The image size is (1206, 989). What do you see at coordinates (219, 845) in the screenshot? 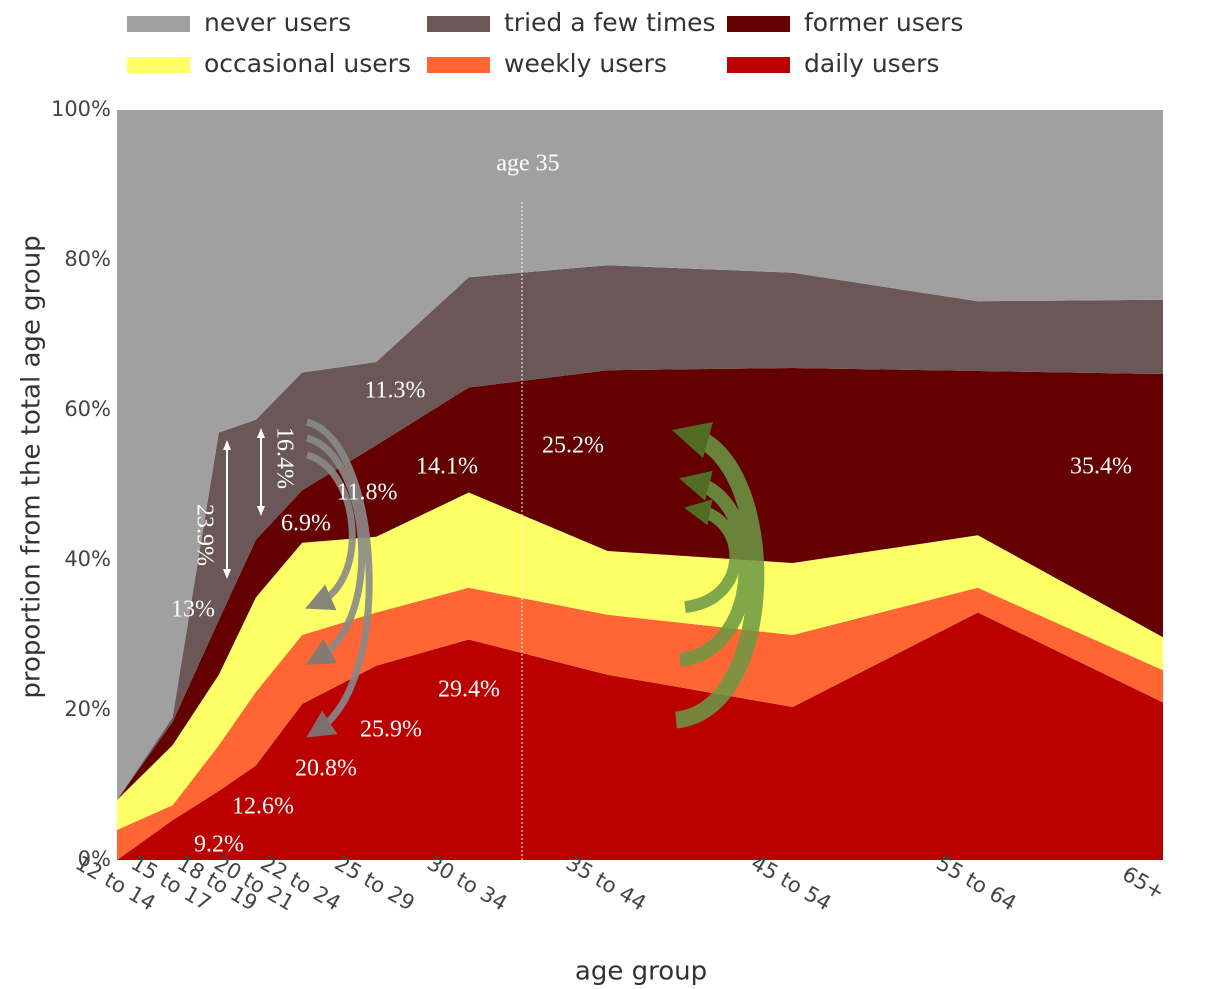
I see `annotation: 9.2%` at bounding box center [219, 845].